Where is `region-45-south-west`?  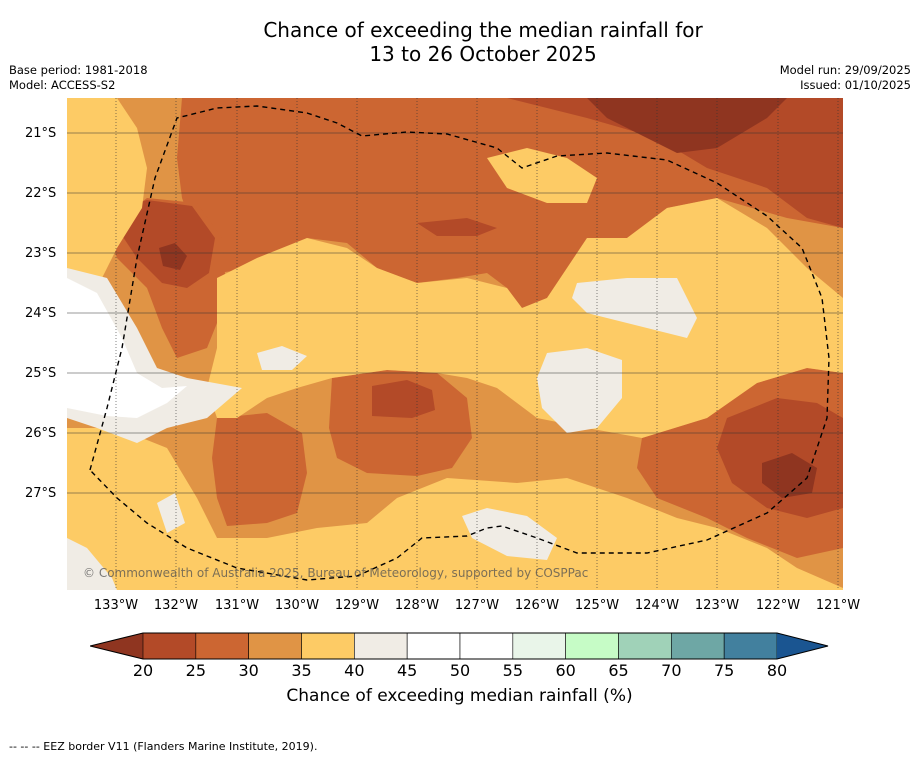 region-45-south-west is located at coordinates (171, 513).